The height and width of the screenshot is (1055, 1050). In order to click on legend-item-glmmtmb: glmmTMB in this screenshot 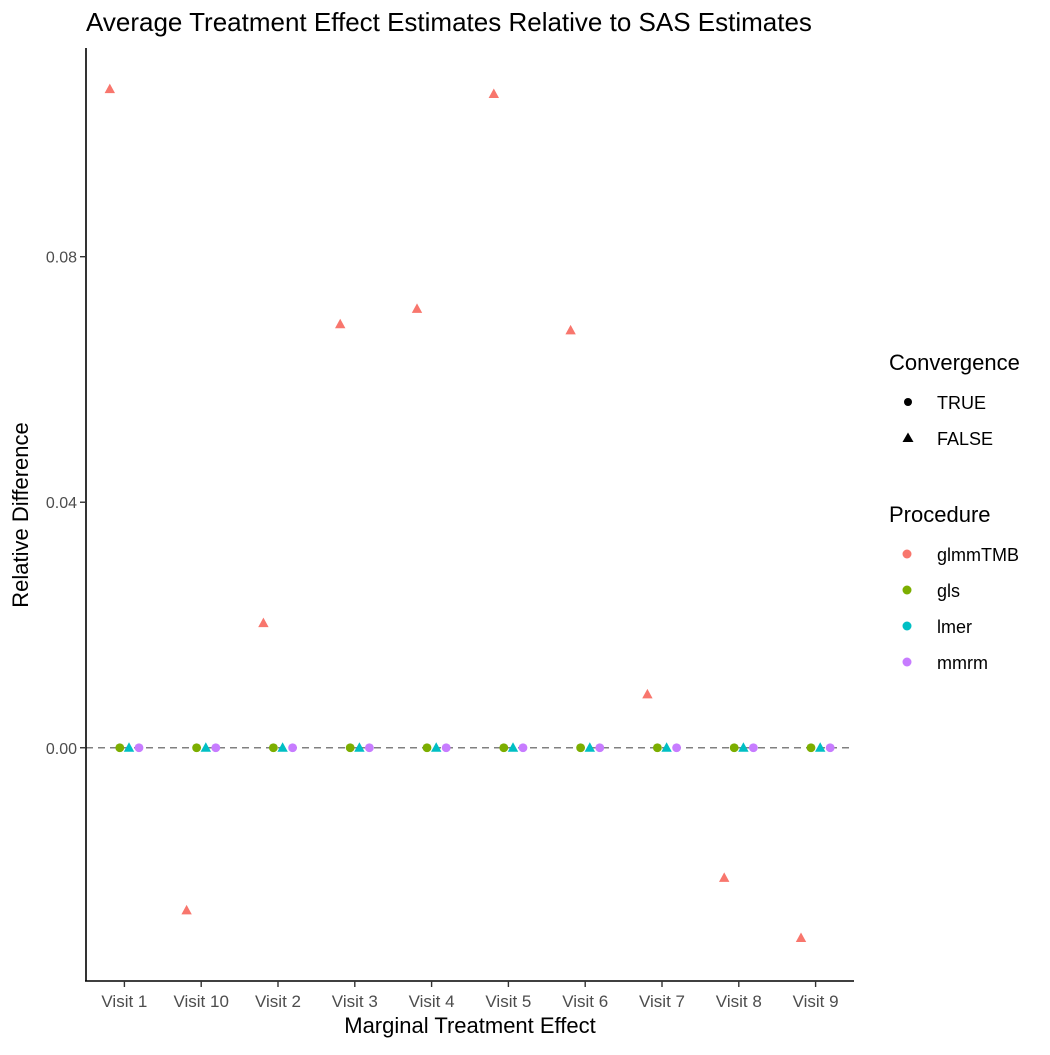, I will do `click(960, 555)`.